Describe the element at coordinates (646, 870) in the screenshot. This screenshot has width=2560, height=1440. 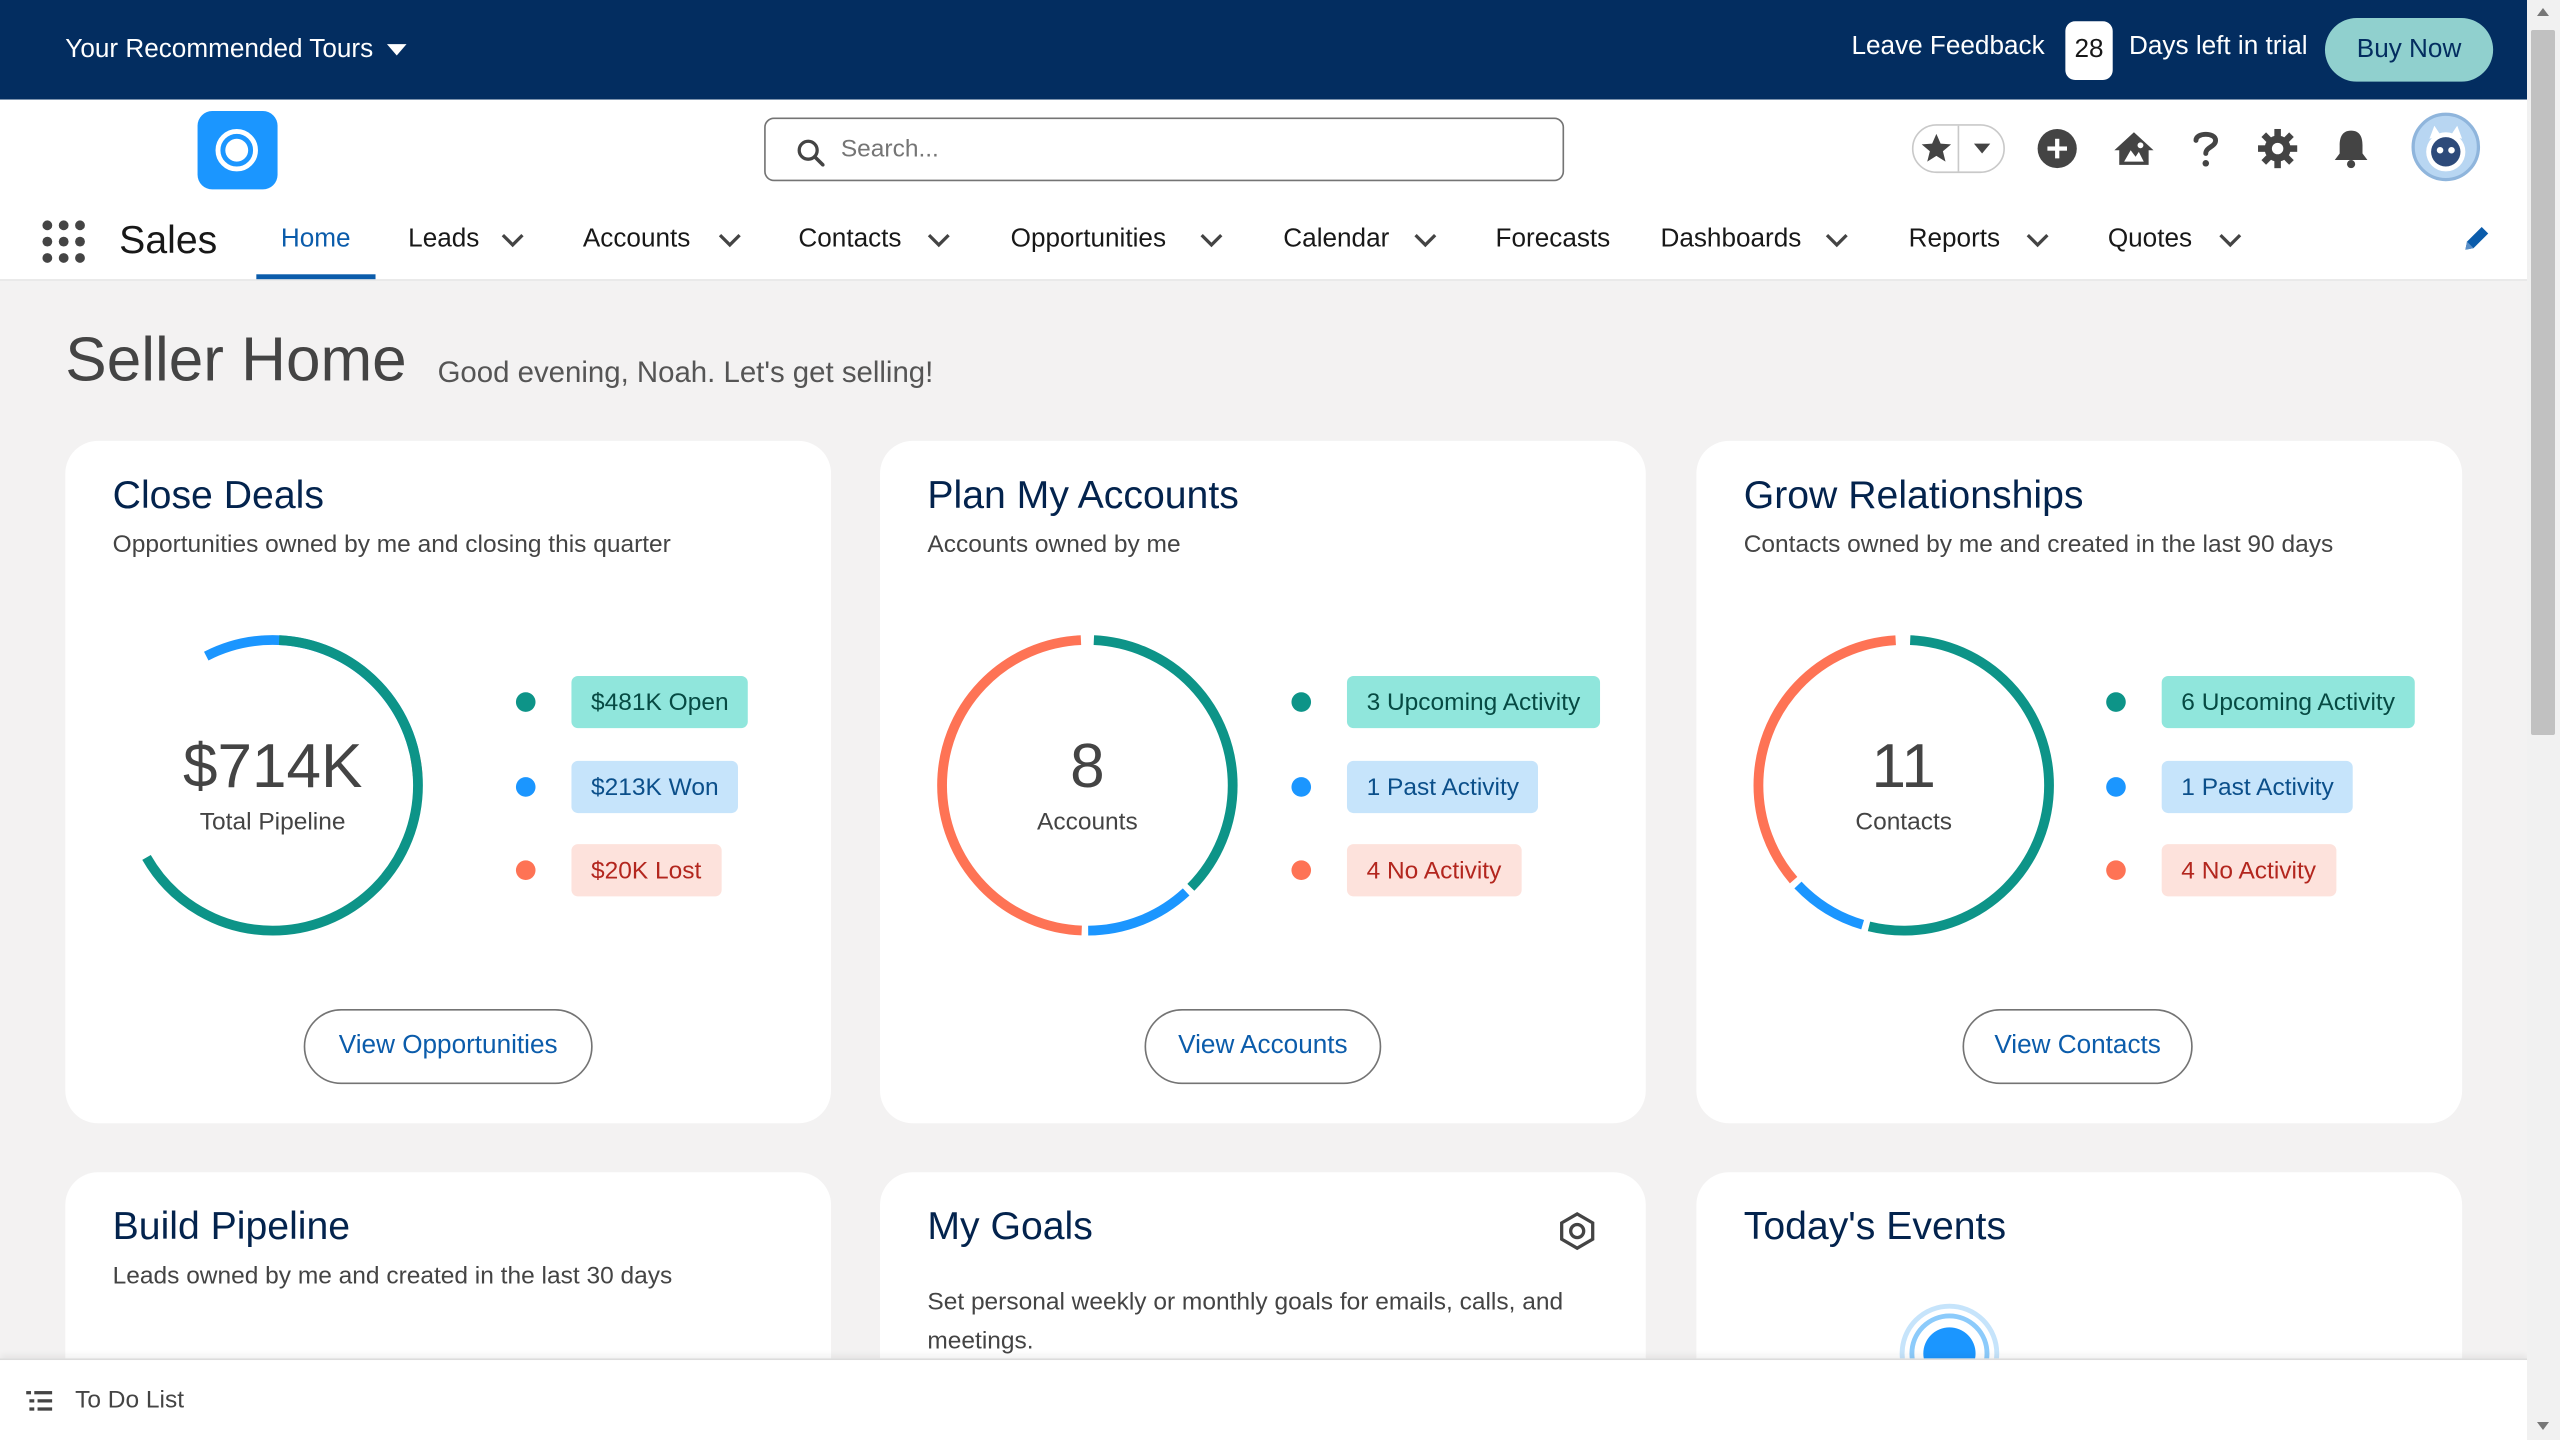
I see `lost-badge: $20K Lost` at that location.